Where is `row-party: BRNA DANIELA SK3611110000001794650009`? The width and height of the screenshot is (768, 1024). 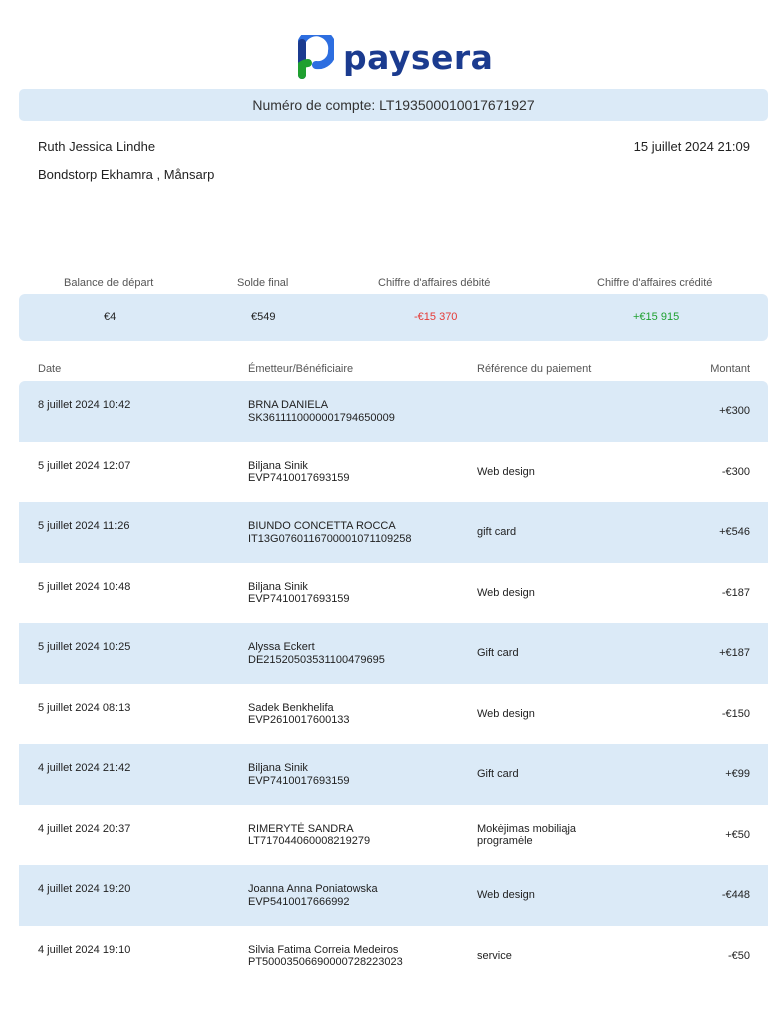
row-party: BRNA DANIELA SK3611110000001794650009 is located at coordinates (321, 411).